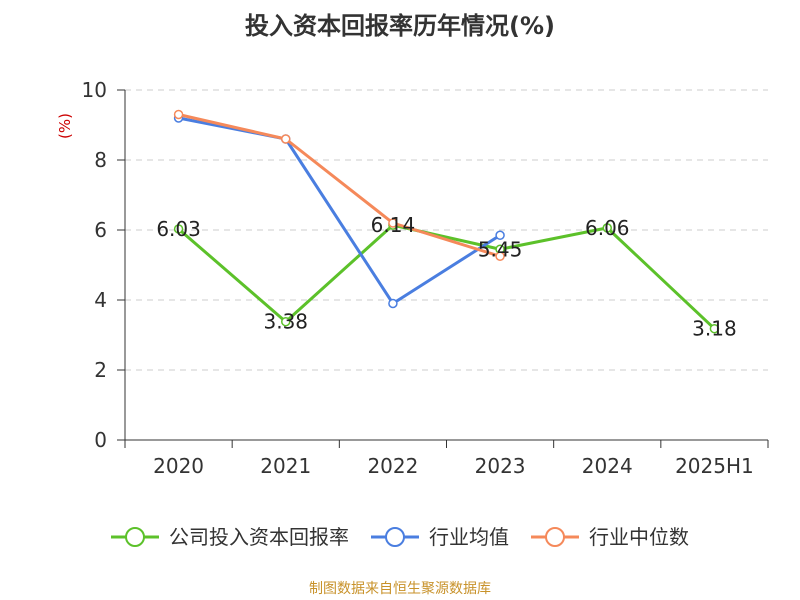 This screenshot has height=600, width=800. Describe the element at coordinates (100, 370) in the screenshot. I see `y-tick-label: 2` at that location.